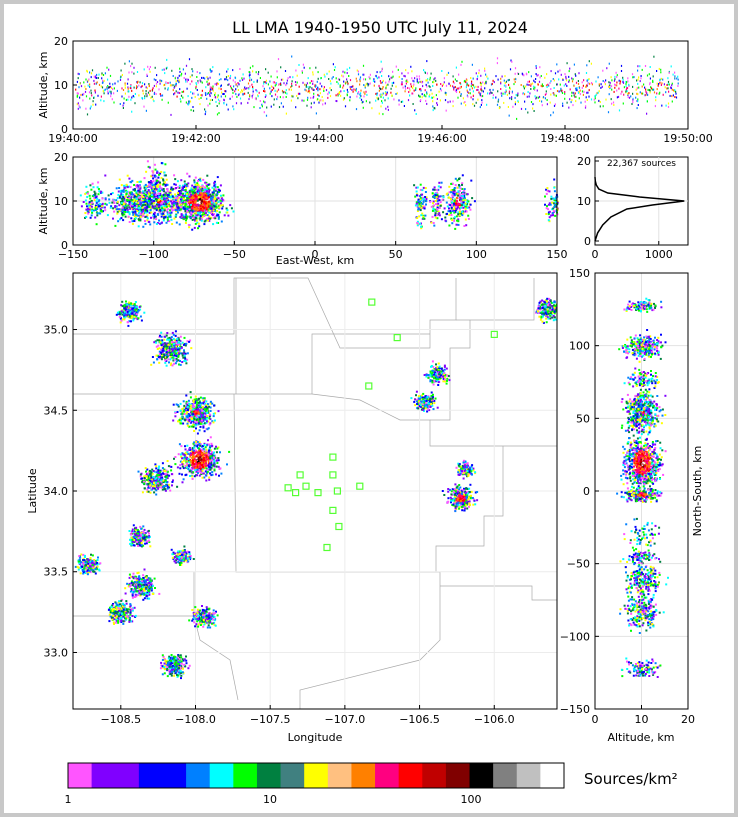  What do you see at coordinates (380, 27) in the screenshot?
I see `chart-title: LL LMA 1940-1950 UTC July 11, 2024` at bounding box center [380, 27].